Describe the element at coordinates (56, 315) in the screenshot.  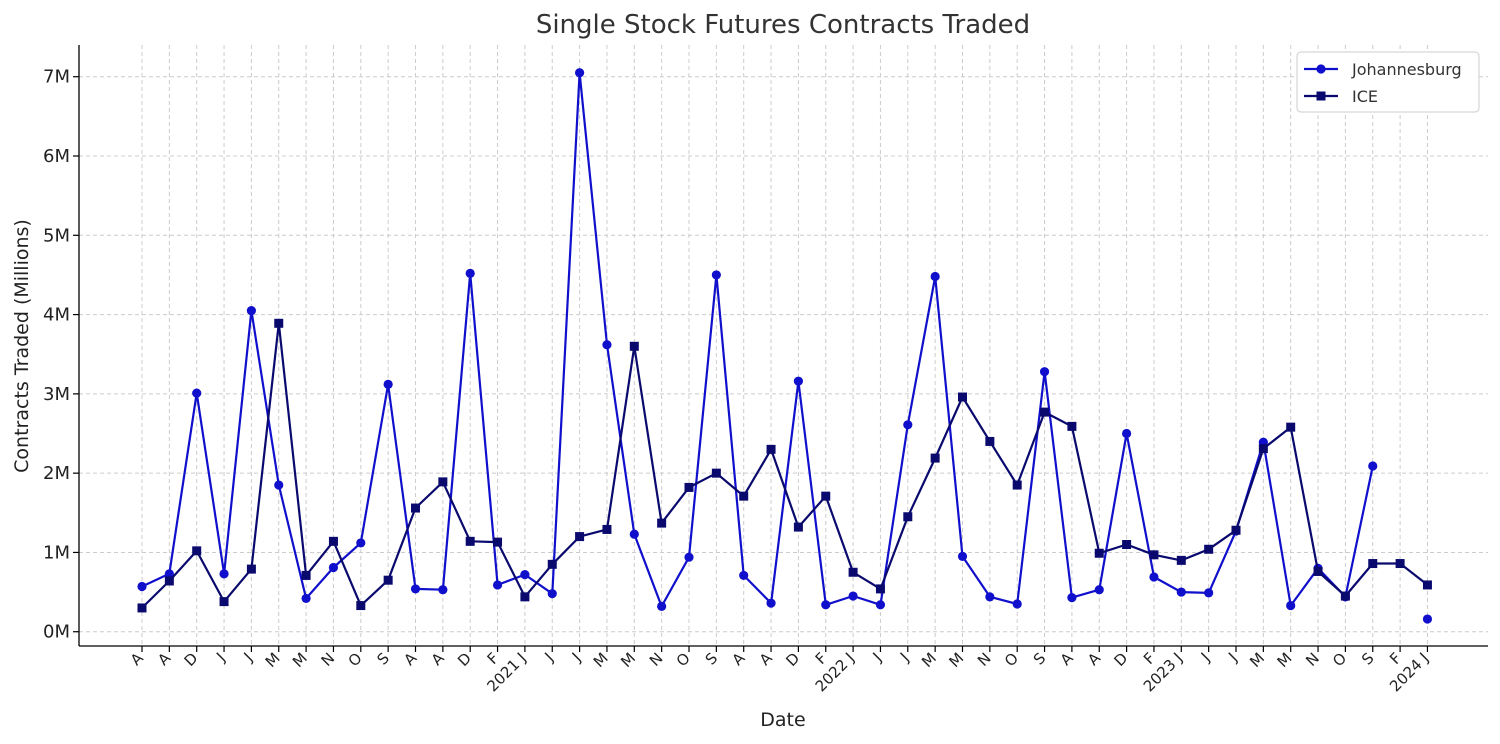
I see `y-tick-label: 4M` at that location.